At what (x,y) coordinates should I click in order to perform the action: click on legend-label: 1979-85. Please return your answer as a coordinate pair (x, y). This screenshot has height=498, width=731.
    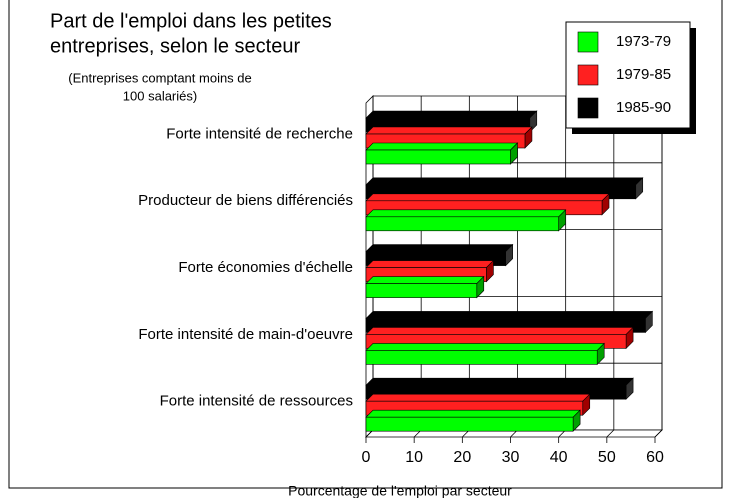
    Looking at the image, I should click on (643, 74).